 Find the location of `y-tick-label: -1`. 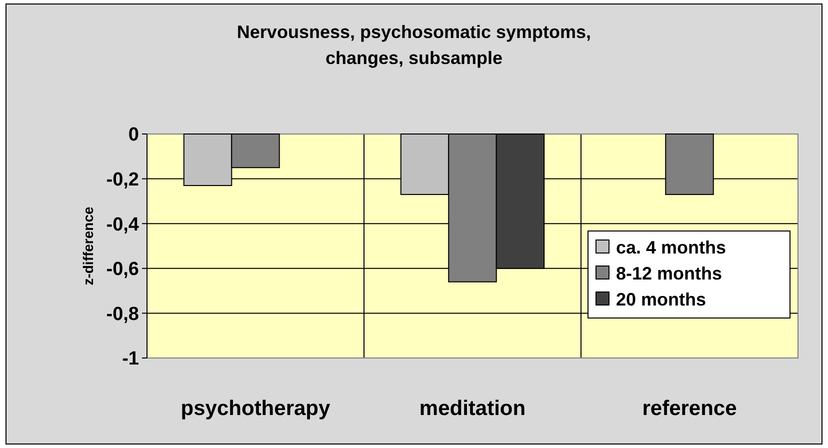

y-tick-label: -1 is located at coordinates (131, 359).